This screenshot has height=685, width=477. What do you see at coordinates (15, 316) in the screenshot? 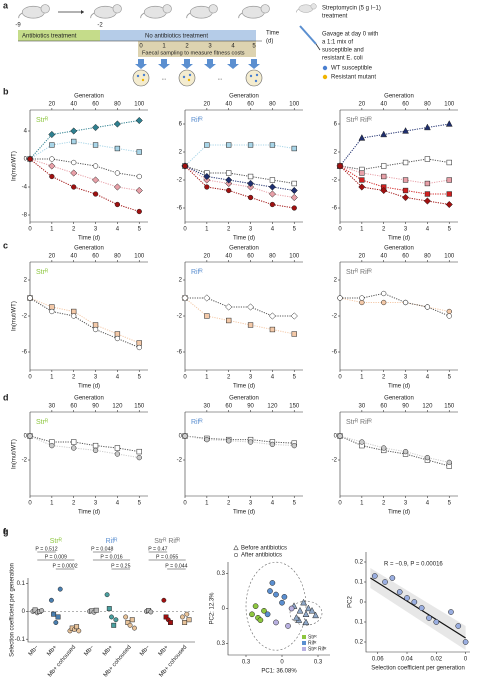
I see `y-axis-label: ln(mut/WT)` at bounding box center [15, 316].